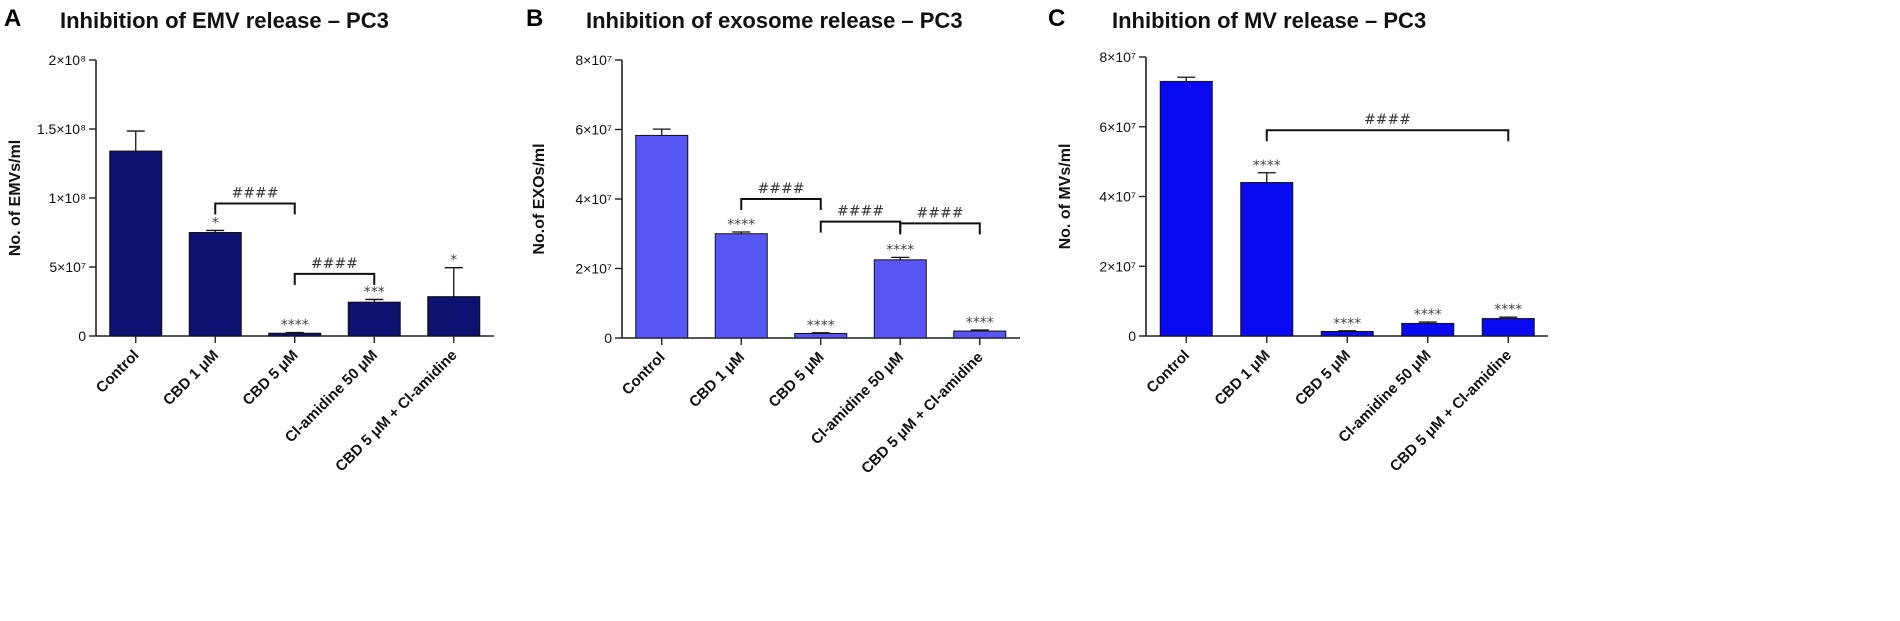  What do you see at coordinates (224, 20) in the screenshot?
I see `chart-title: Inhibition of EMV release – PC3` at bounding box center [224, 20].